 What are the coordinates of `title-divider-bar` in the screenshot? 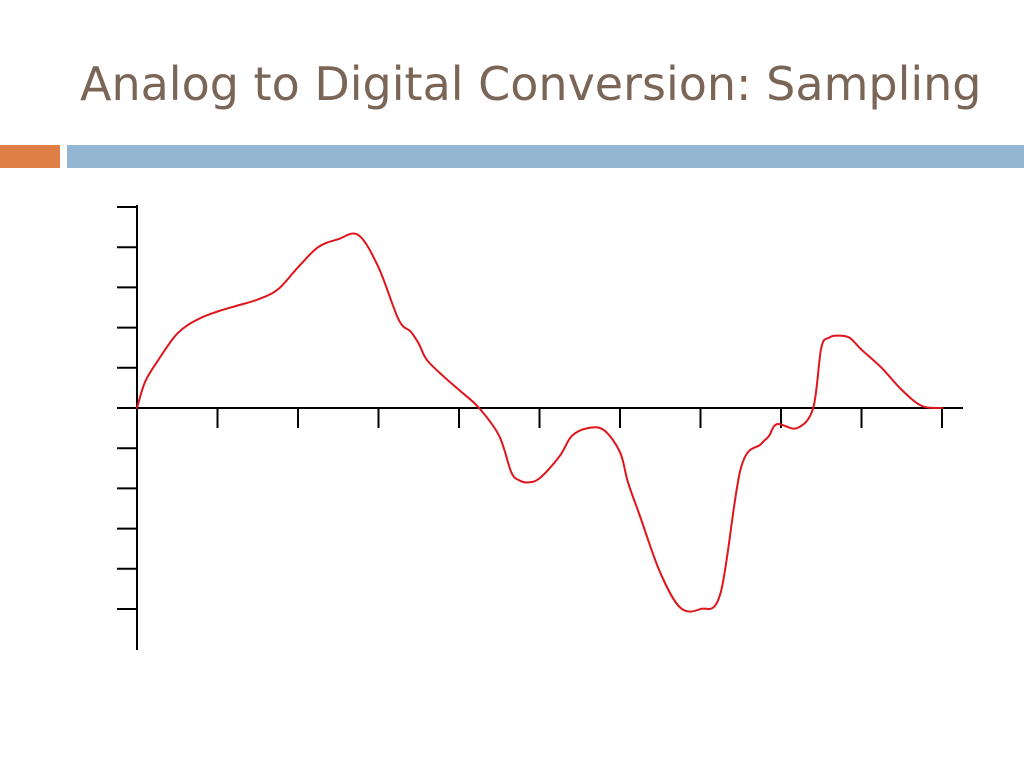 It's located at (545, 156).